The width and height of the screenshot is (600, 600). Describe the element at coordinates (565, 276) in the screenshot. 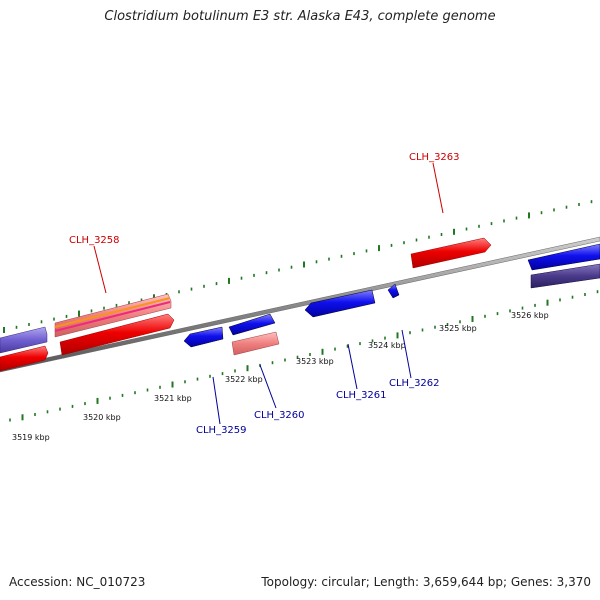

I see `gene-feature-navy-right` at that location.